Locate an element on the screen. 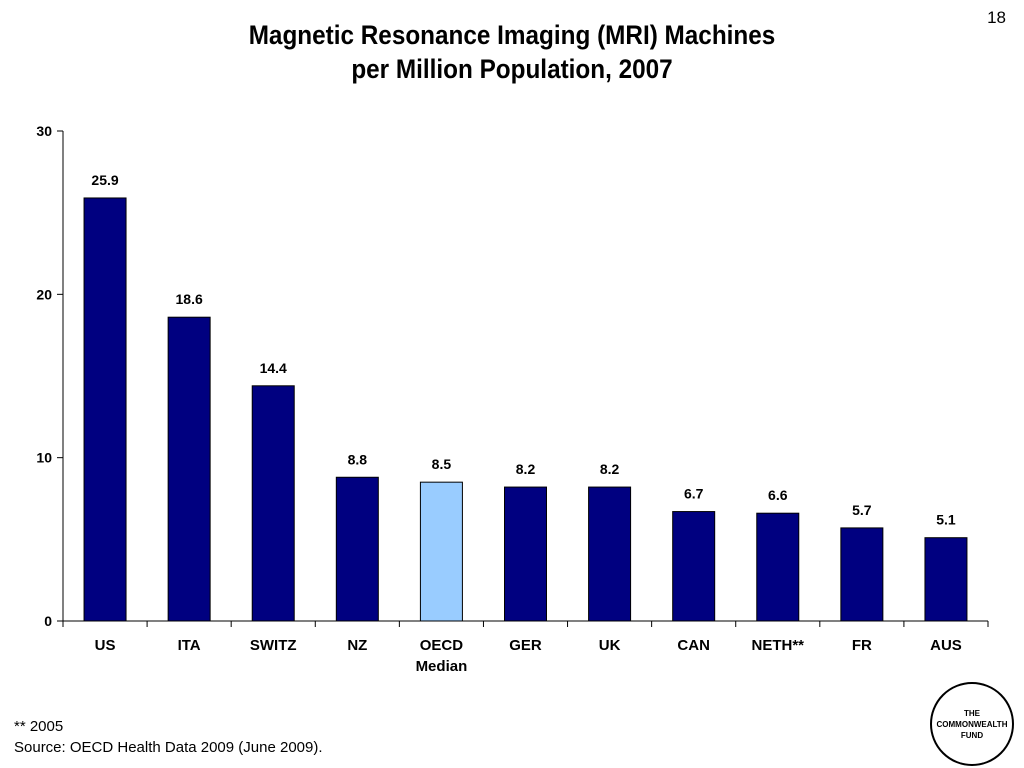 This screenshot has width=1024, height=768. category-label-line: NZ is located at coordinates (357, 645).